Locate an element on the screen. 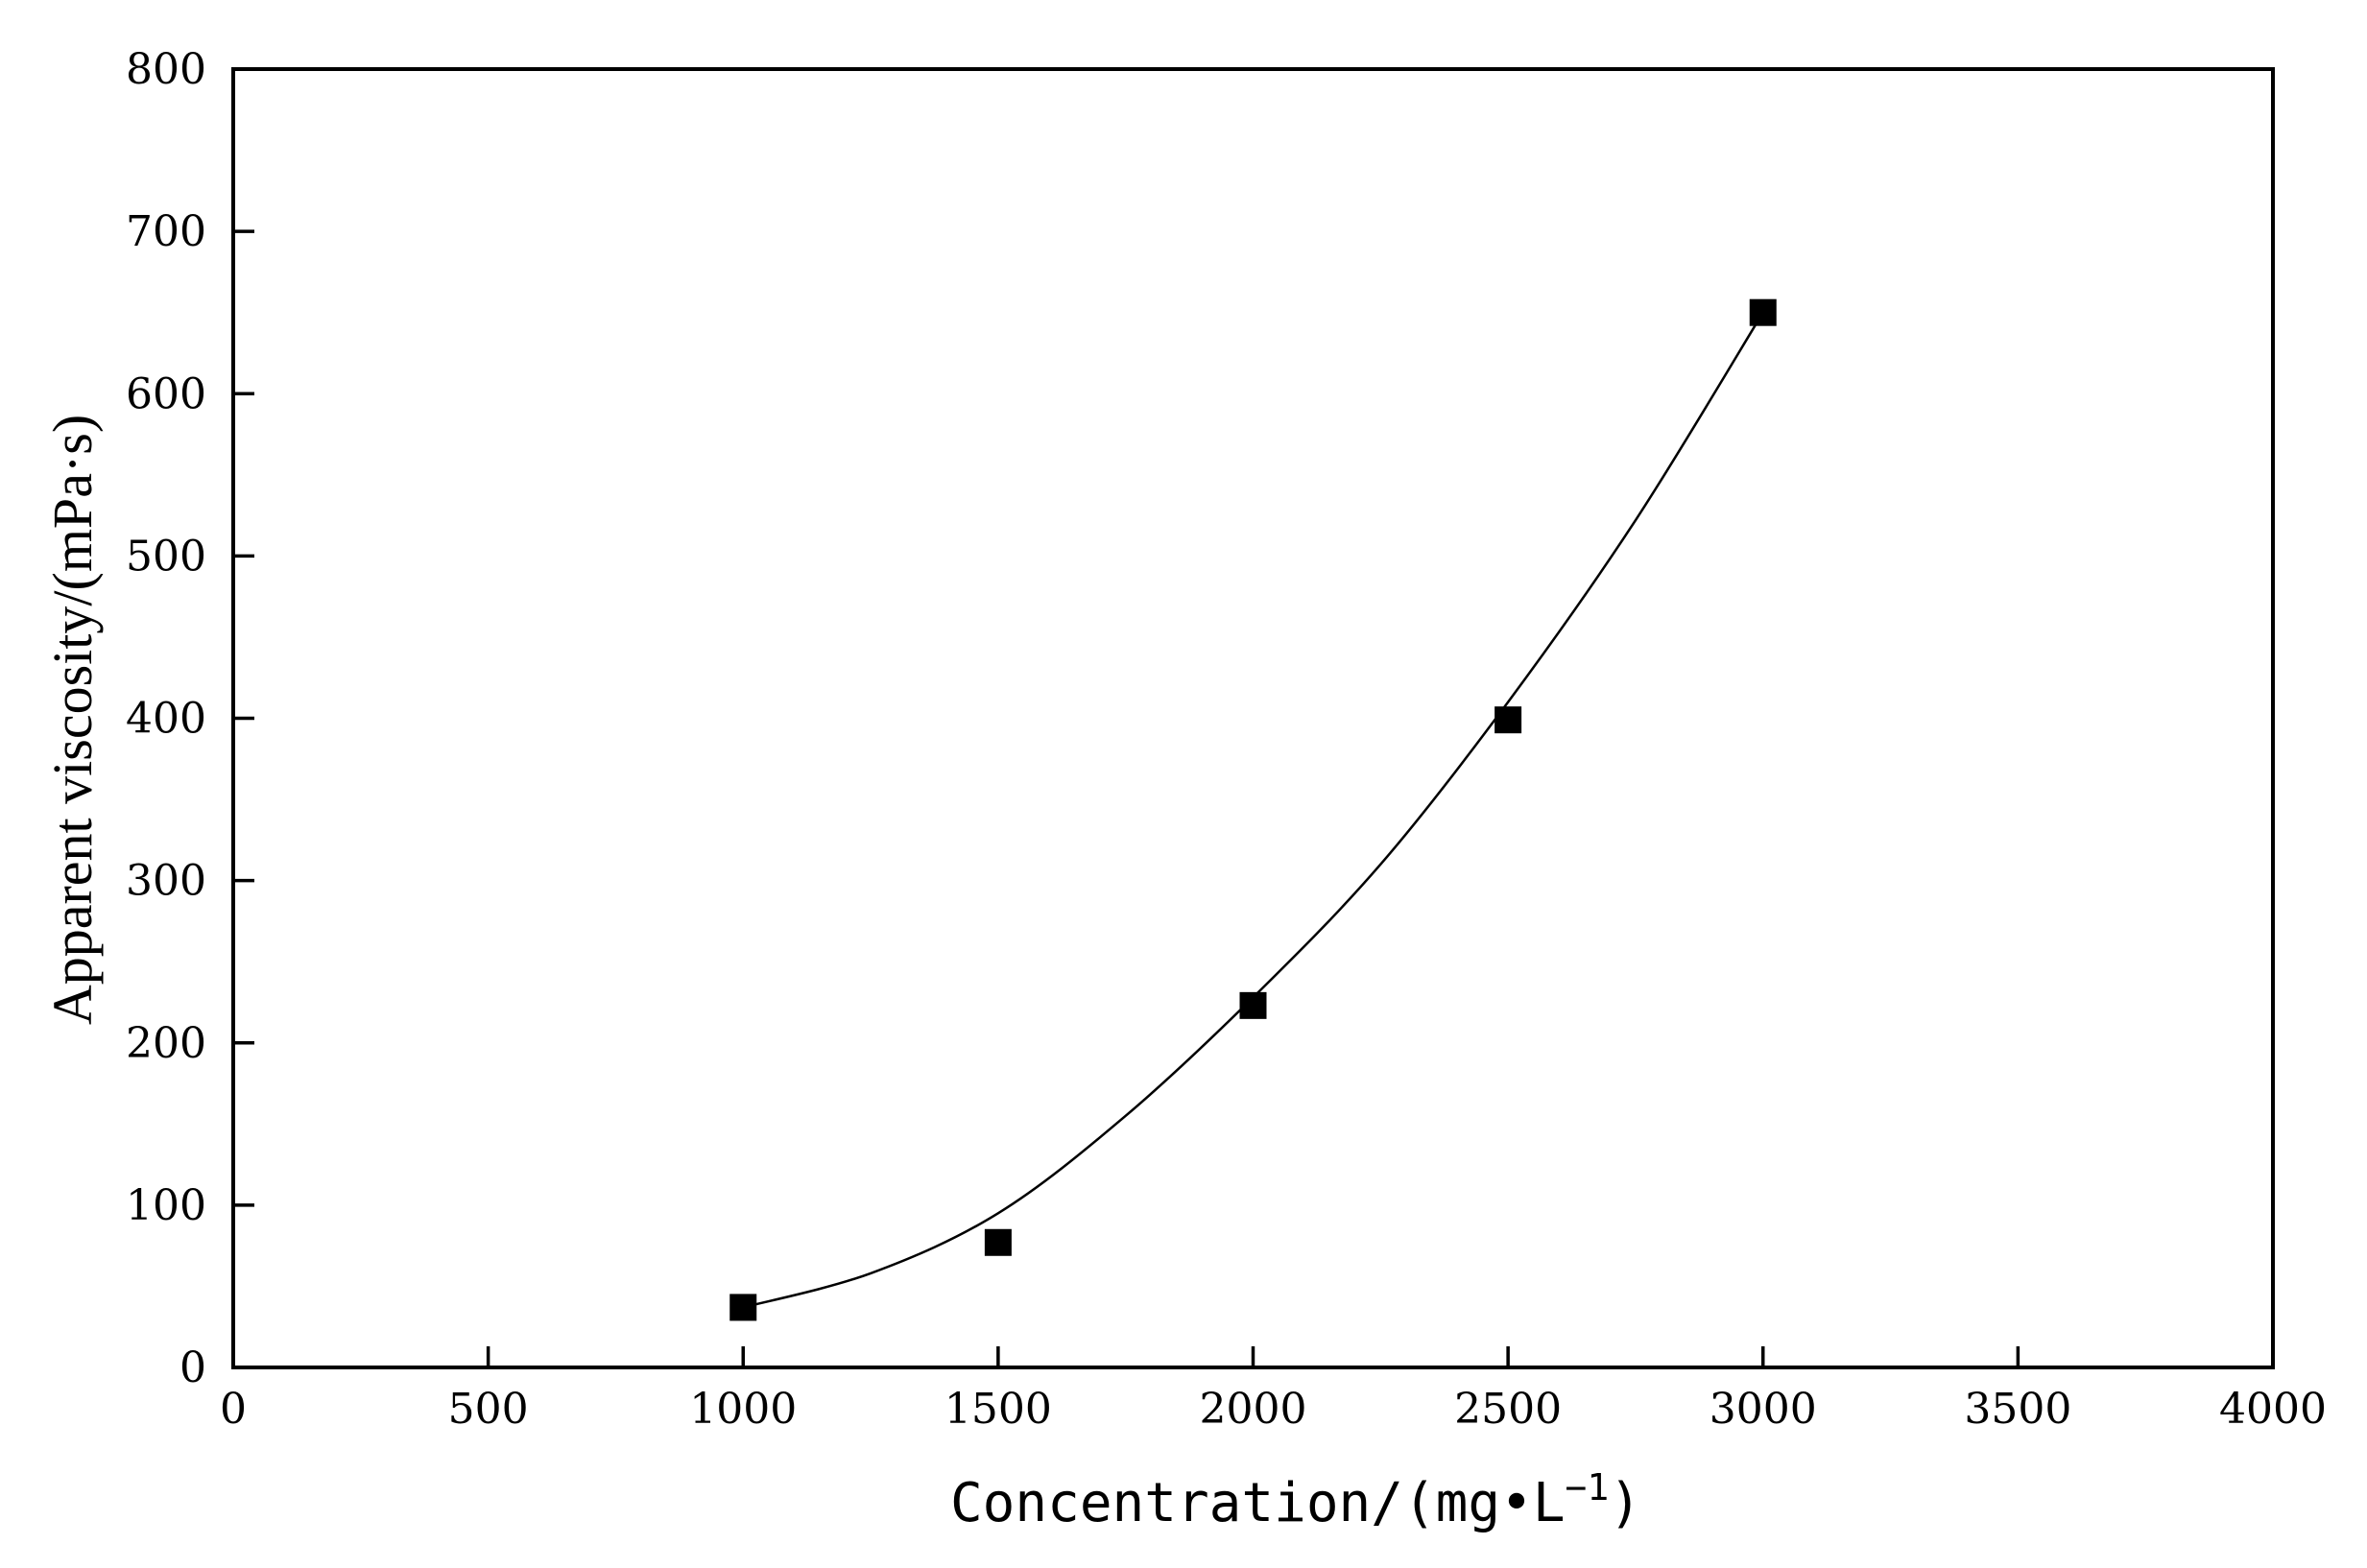 The width and height of the screenshot is (2367, 1568). y-tick-label: 0 is located at coordinates (192, 1367).